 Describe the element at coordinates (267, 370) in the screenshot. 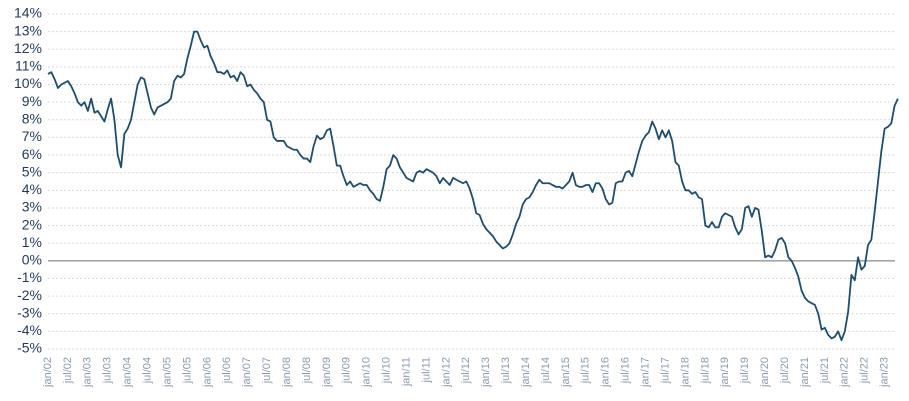

I see `x-tick-label: jul/07` at that location.